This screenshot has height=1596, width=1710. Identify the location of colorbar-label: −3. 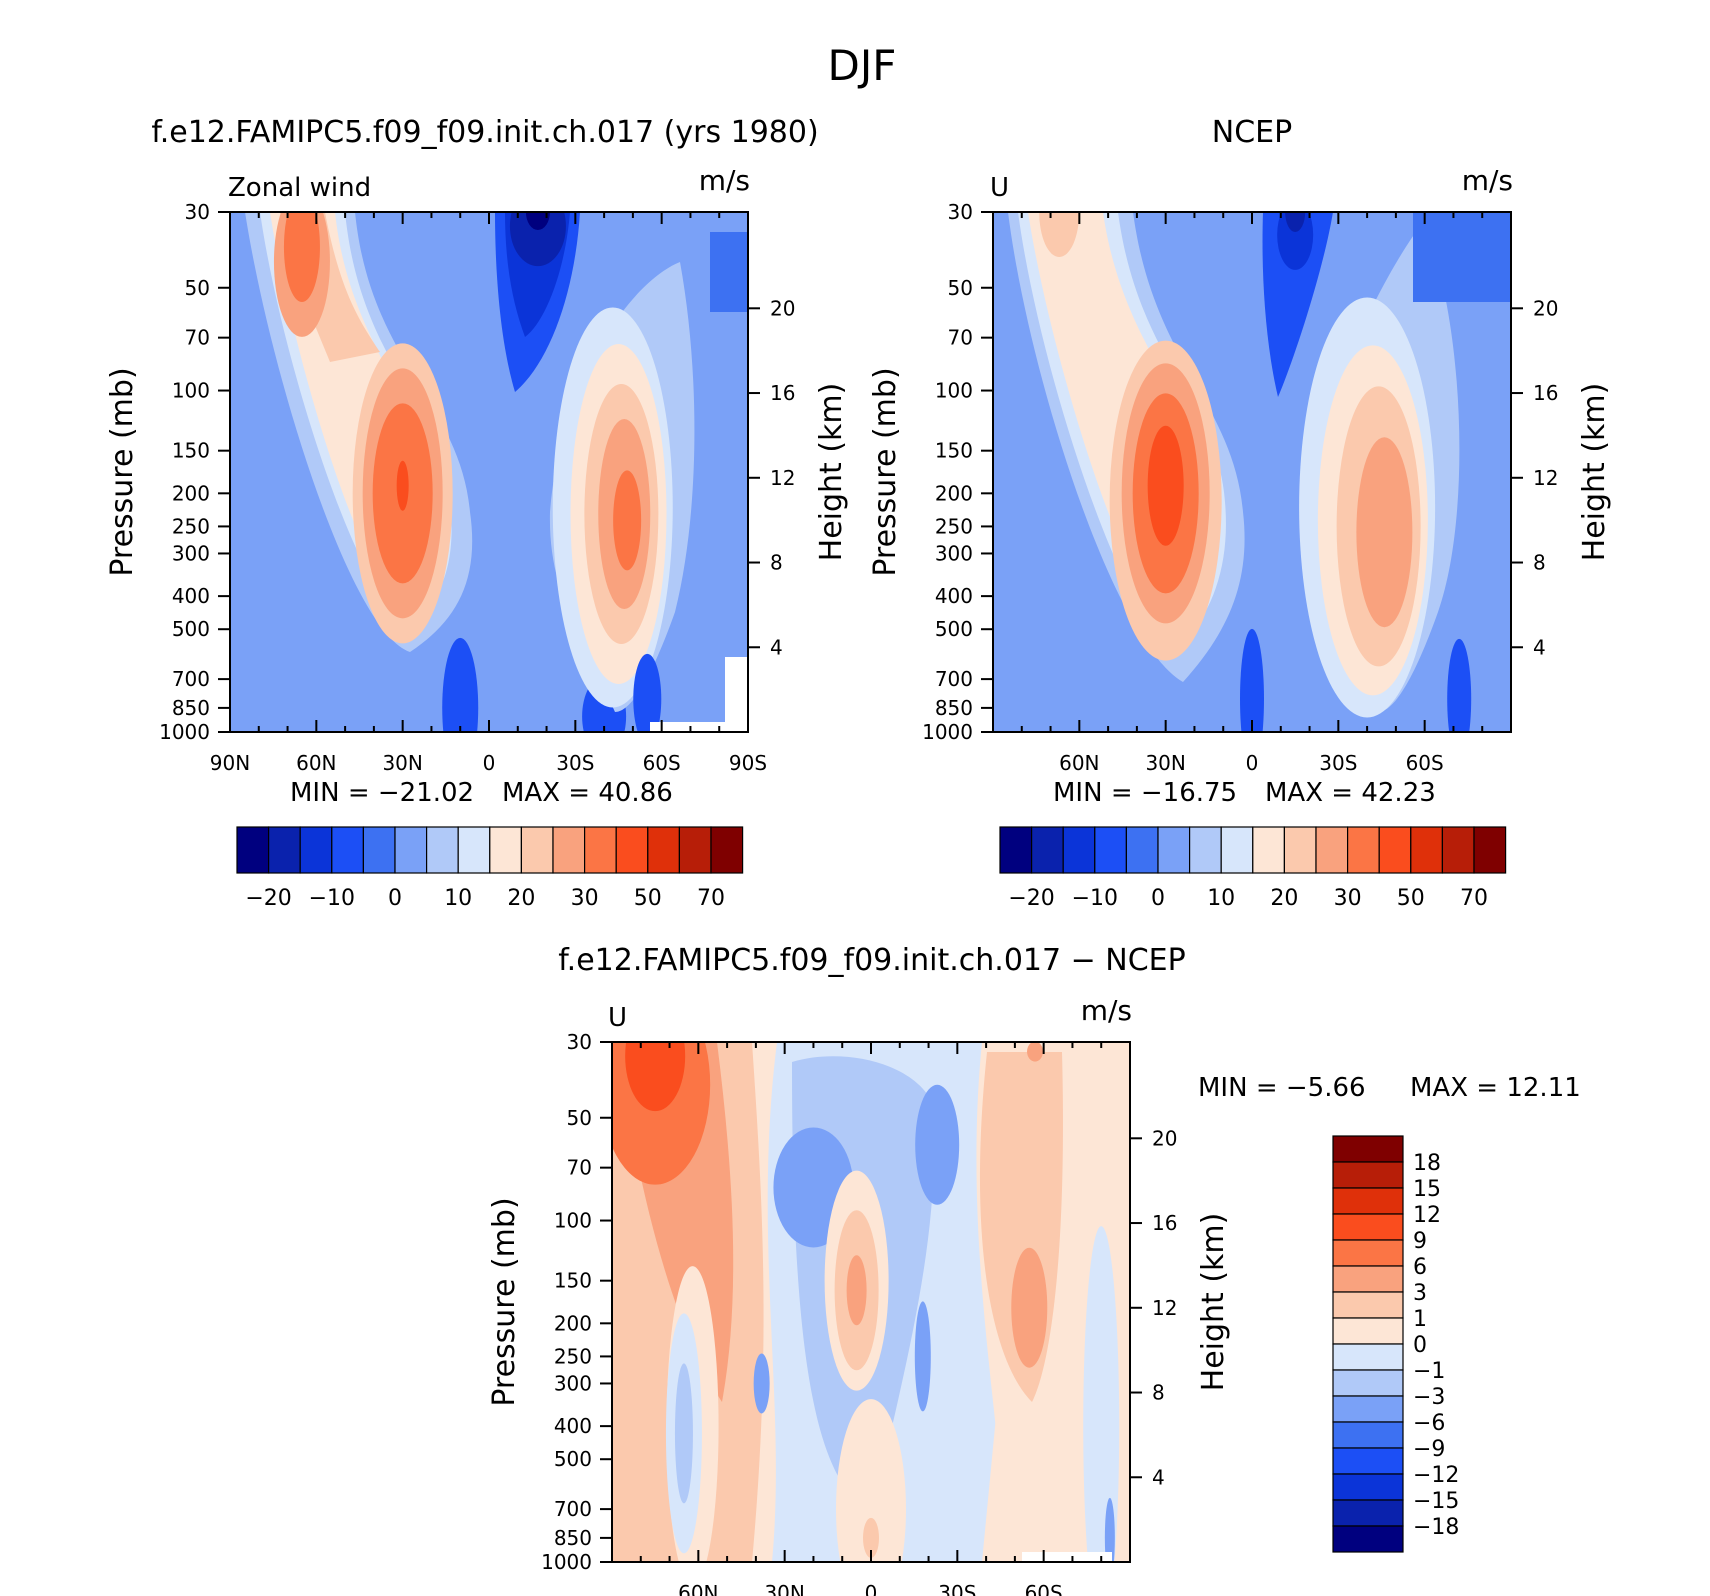
(1429, 1397).